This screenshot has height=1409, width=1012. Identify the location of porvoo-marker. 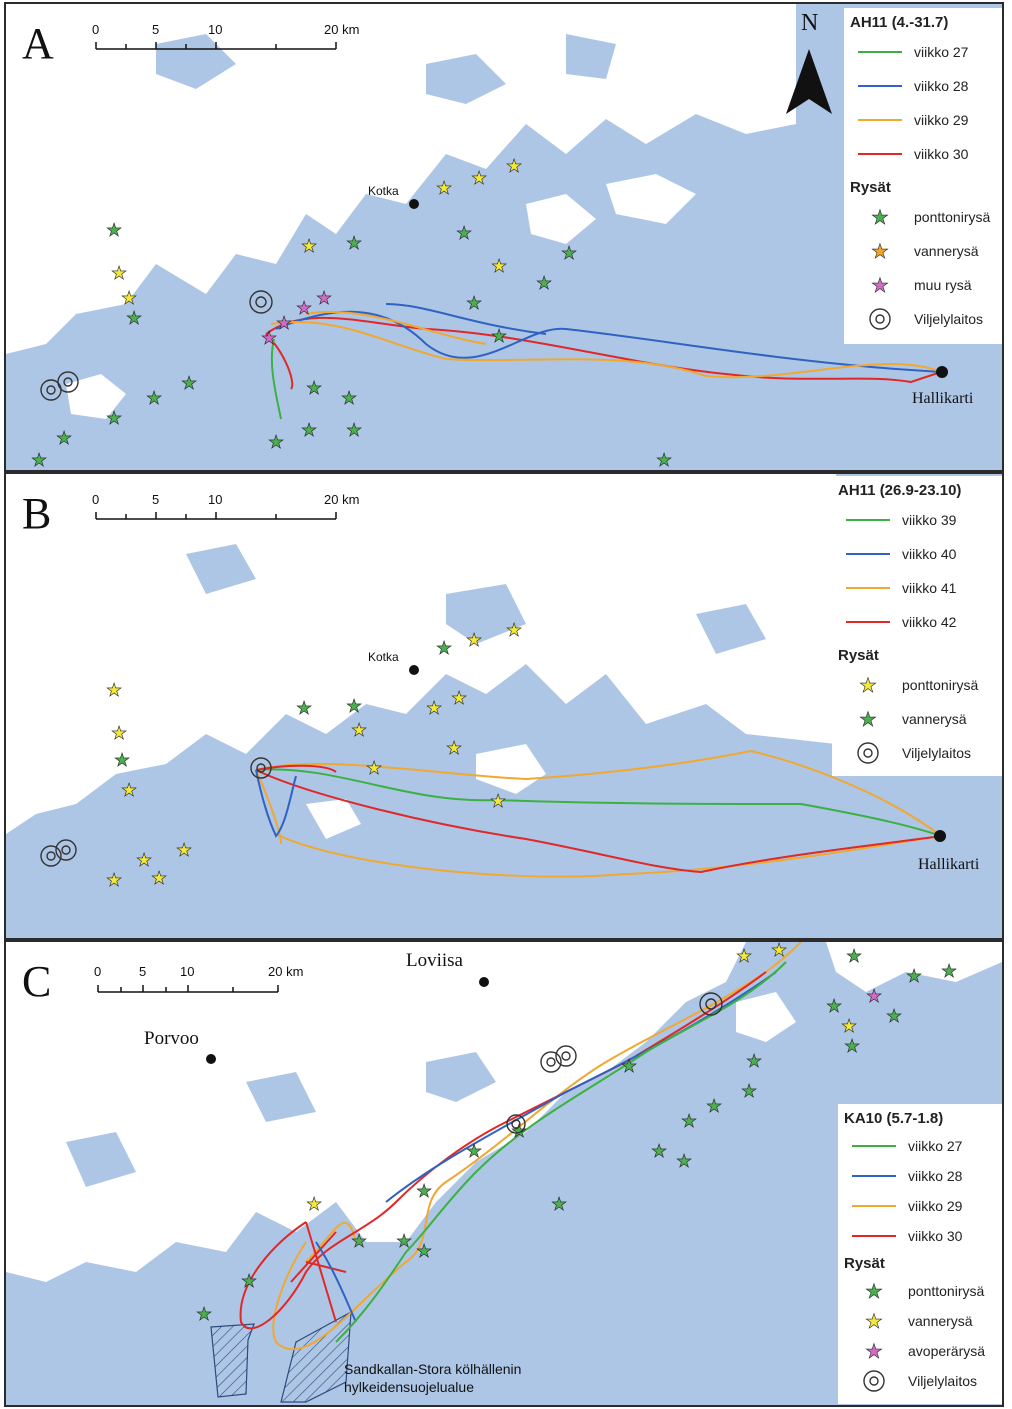
(211, 1059).